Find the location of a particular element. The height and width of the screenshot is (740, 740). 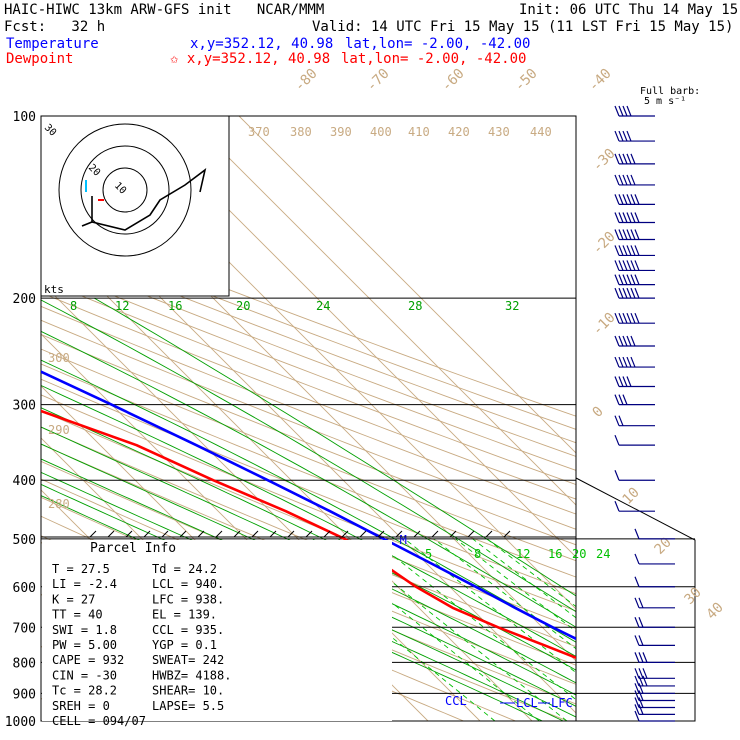

isotherm-label: -70 is located at coordinates (378, 80).